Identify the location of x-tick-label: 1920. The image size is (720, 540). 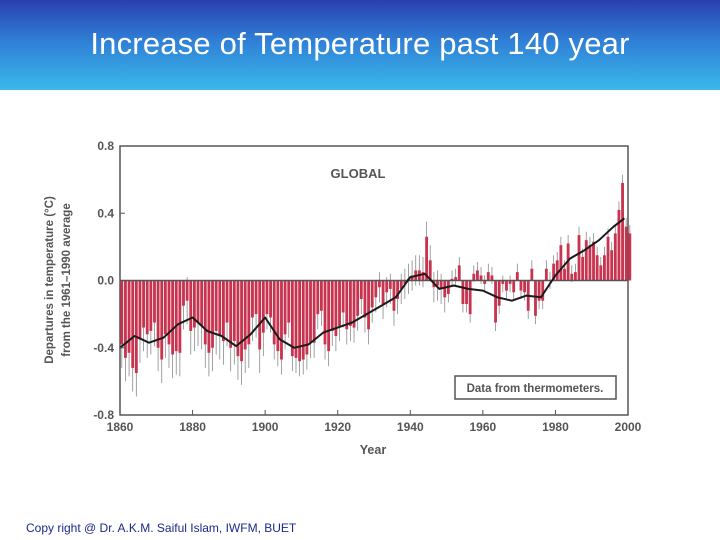
(337, 427).